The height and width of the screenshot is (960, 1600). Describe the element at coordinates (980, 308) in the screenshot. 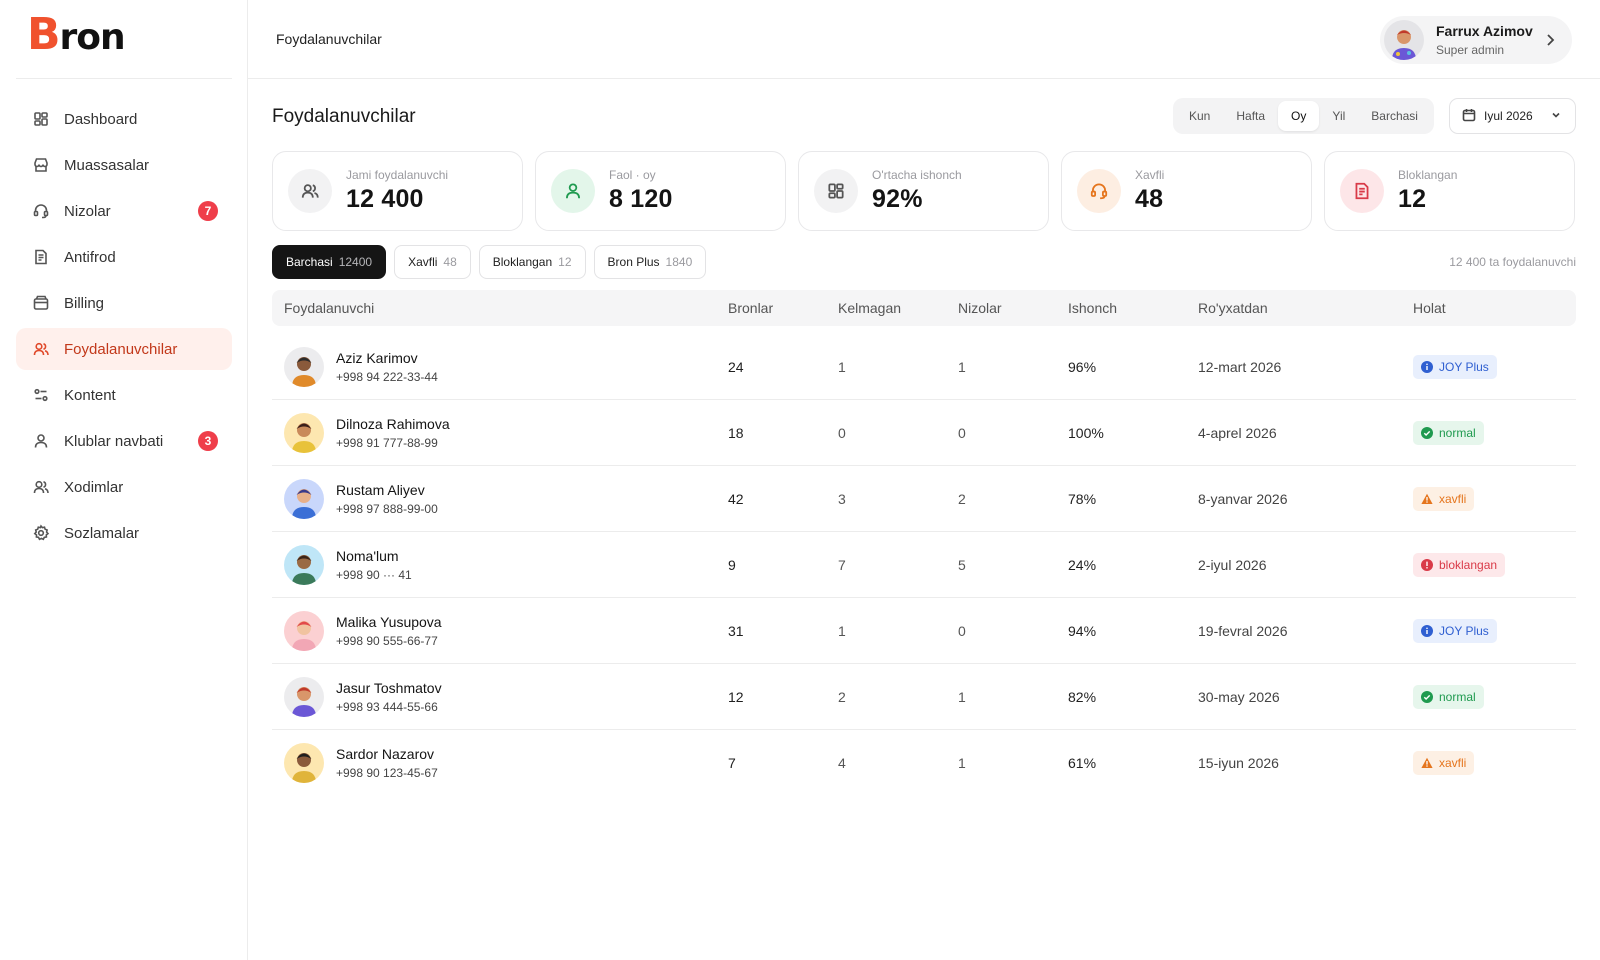

I see `col-header-disputes: Nizolar` at that location.